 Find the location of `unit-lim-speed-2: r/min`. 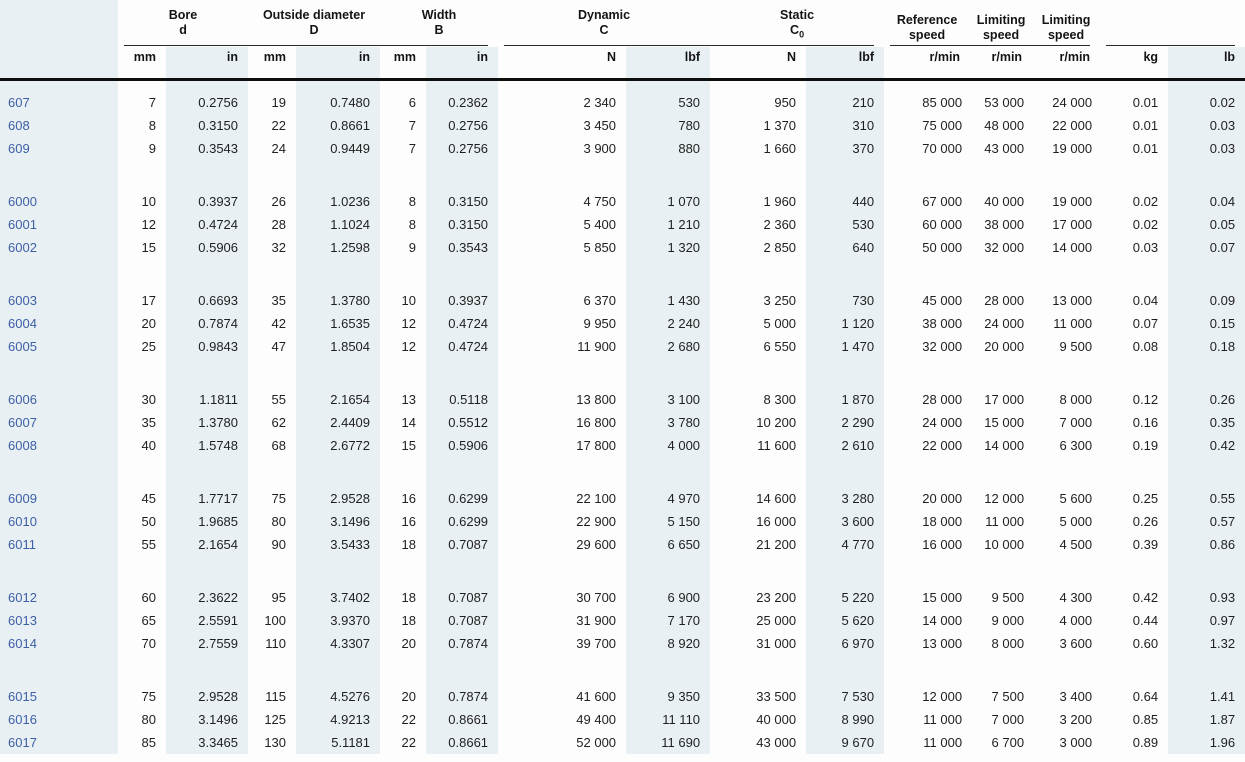

unit-lim-speed-2: r/min is located at coordinates (1066, 63).